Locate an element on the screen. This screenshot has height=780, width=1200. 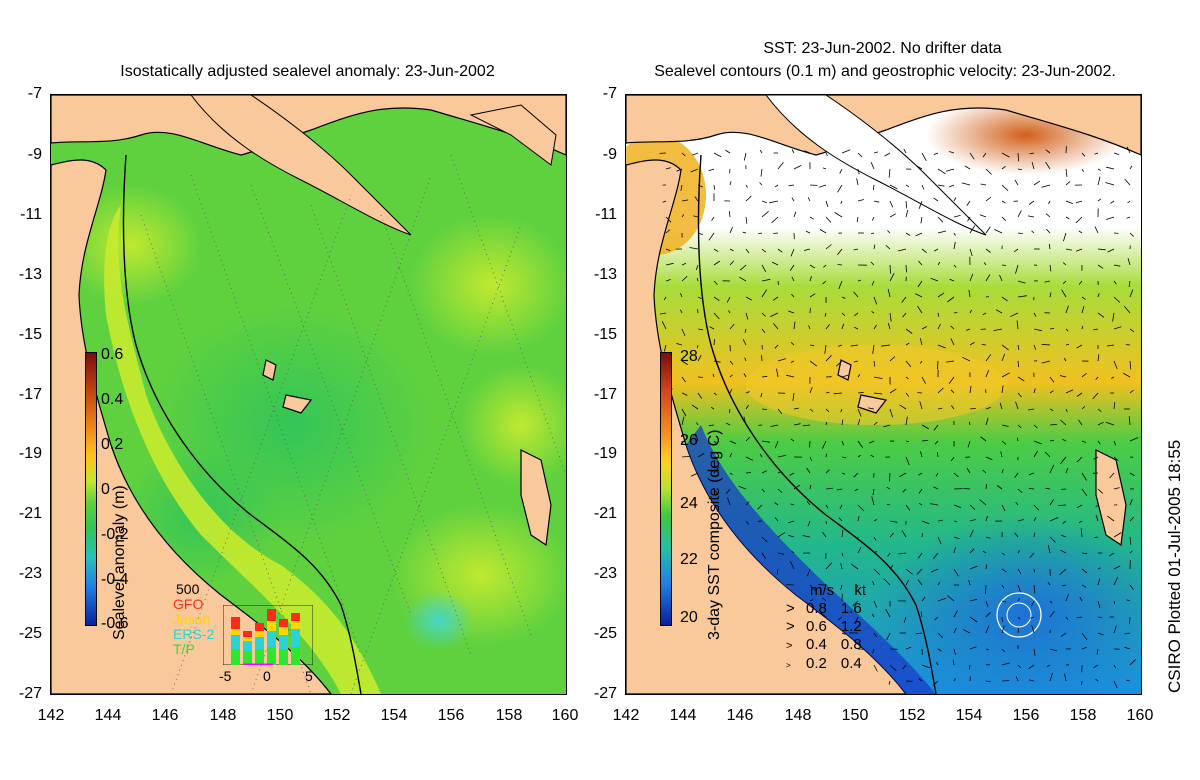
lon-tick: 146 is located at coordinates (165, 715).